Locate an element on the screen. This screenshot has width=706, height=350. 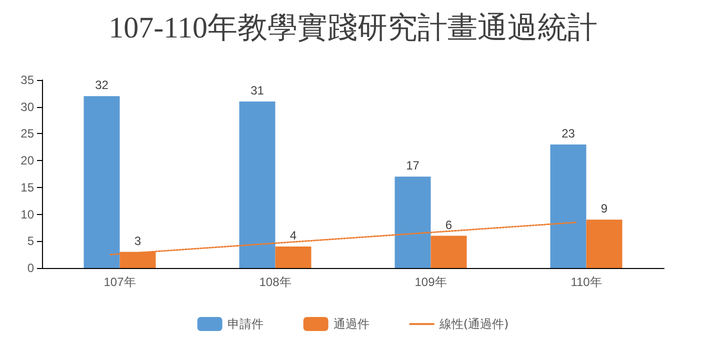
data-label: 9 is located at coordinates (604, 209).